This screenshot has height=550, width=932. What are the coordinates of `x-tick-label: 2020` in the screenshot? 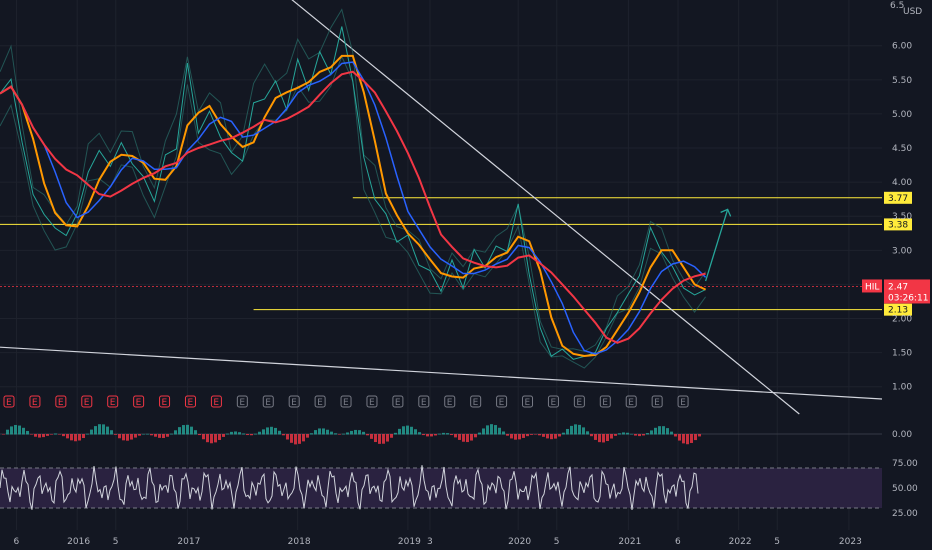 It's located at (519, 542).